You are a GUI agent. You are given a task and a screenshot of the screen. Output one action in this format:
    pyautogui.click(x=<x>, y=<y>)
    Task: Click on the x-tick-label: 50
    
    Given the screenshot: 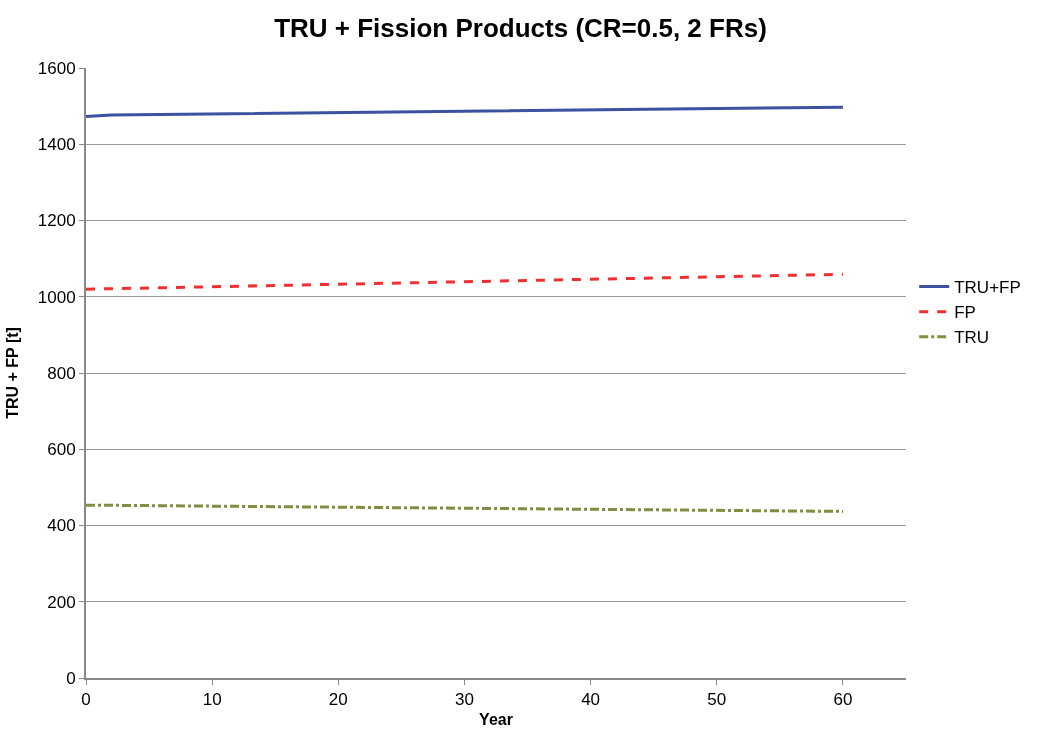 What is the action you would take?
    pyautogui.click(x=717, y=700)
    